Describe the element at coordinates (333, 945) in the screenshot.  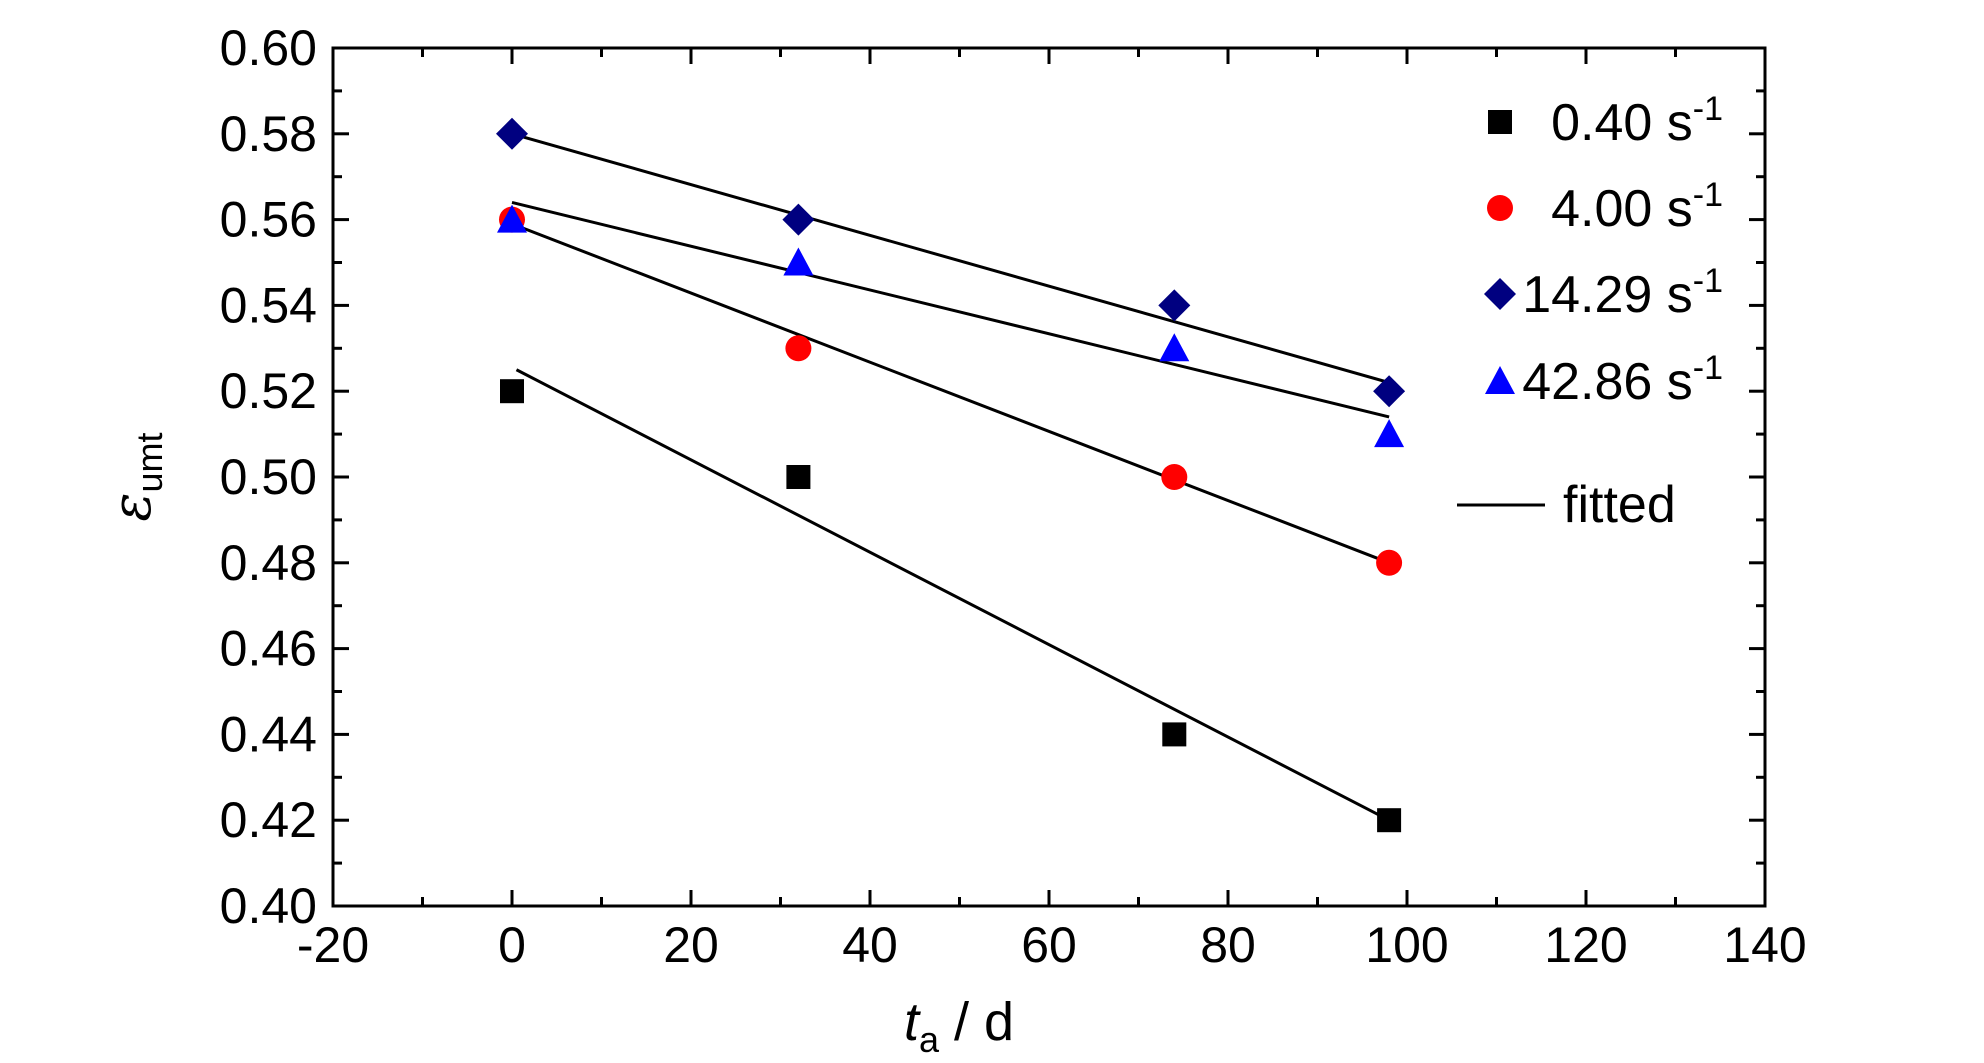
I see `x-tick-label: -20` at that location.